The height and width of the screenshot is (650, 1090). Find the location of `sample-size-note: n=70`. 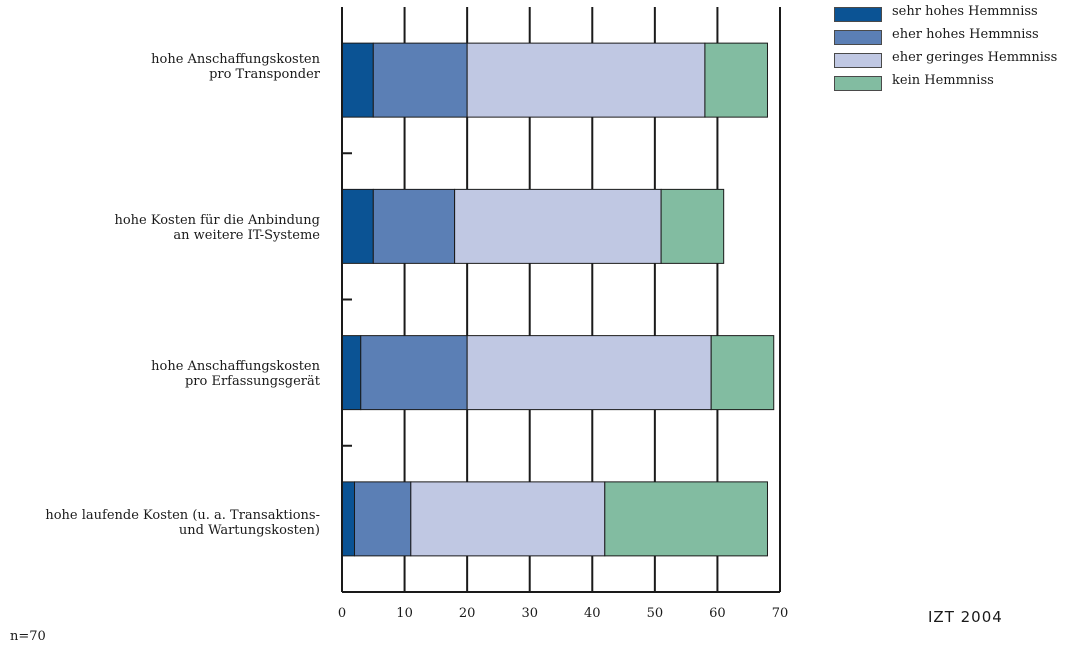

sample-size-note: n=70 is located at coordinates (28, 636).